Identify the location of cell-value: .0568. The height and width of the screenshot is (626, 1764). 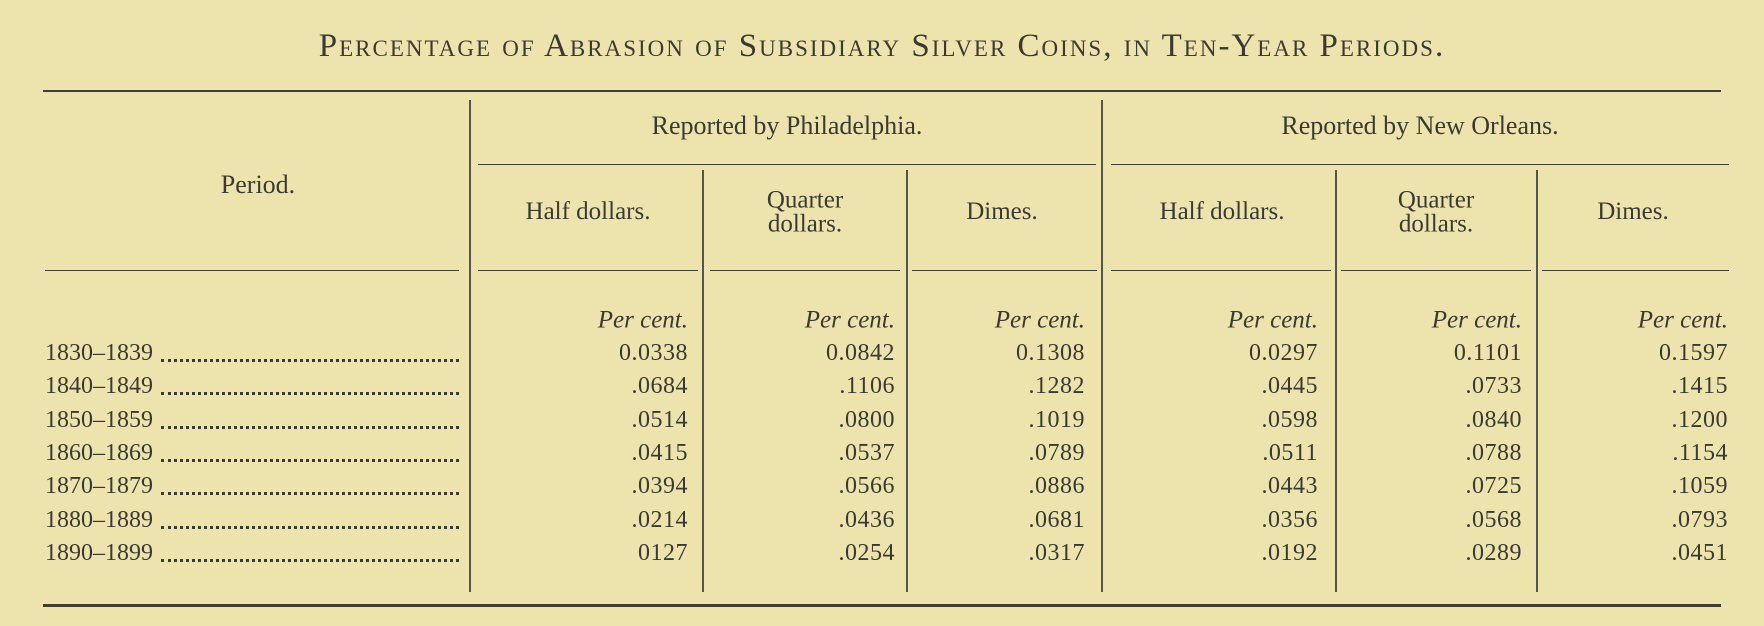
(1493, 519).